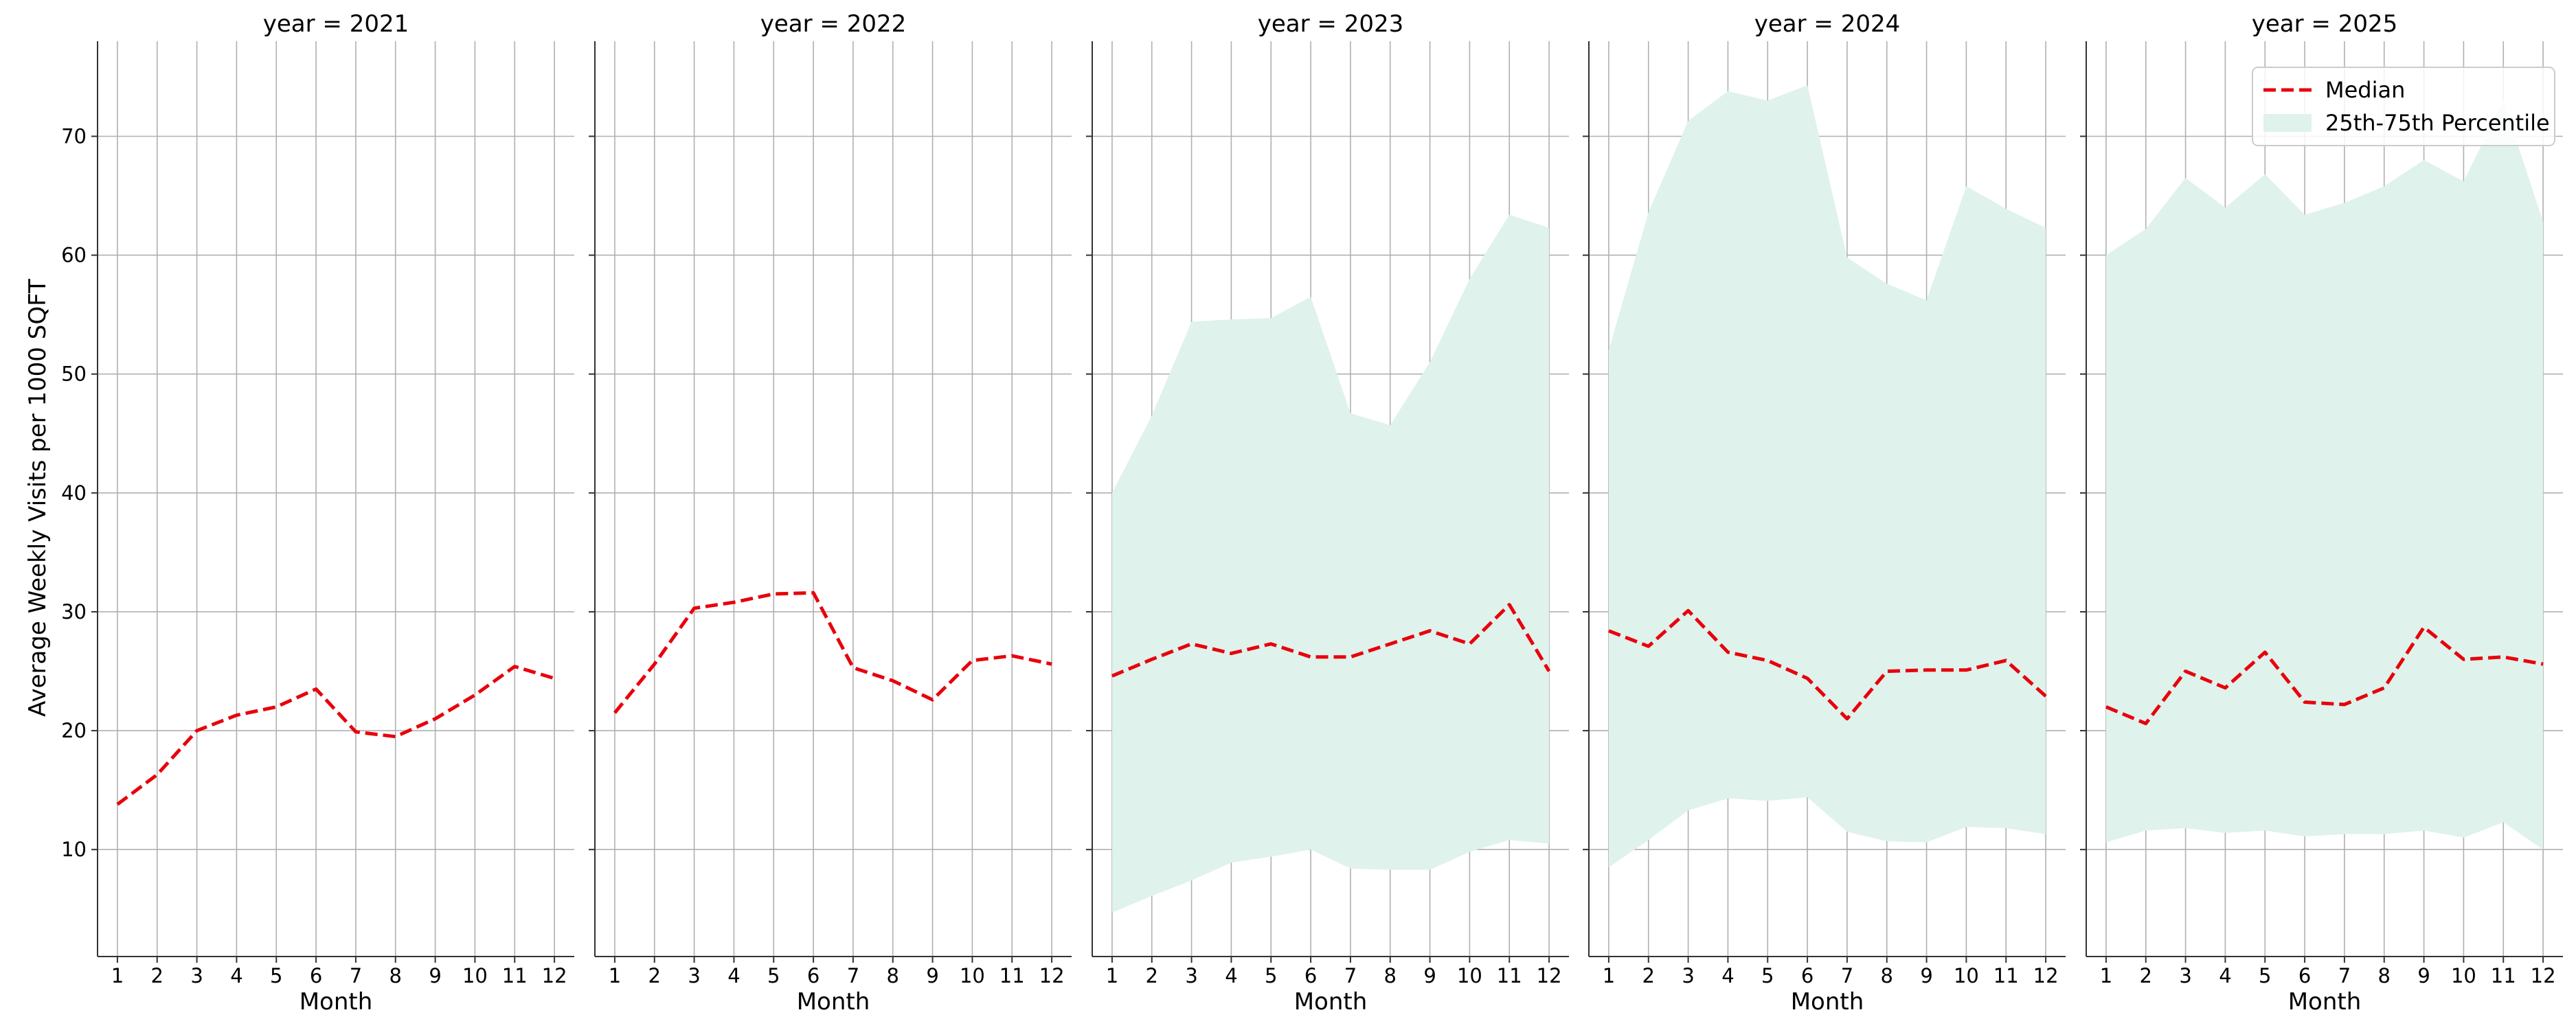 The width and height of the screenshot is (2576, 1030). I want to click on panel-title: year = 2025, so click(2324, 24).